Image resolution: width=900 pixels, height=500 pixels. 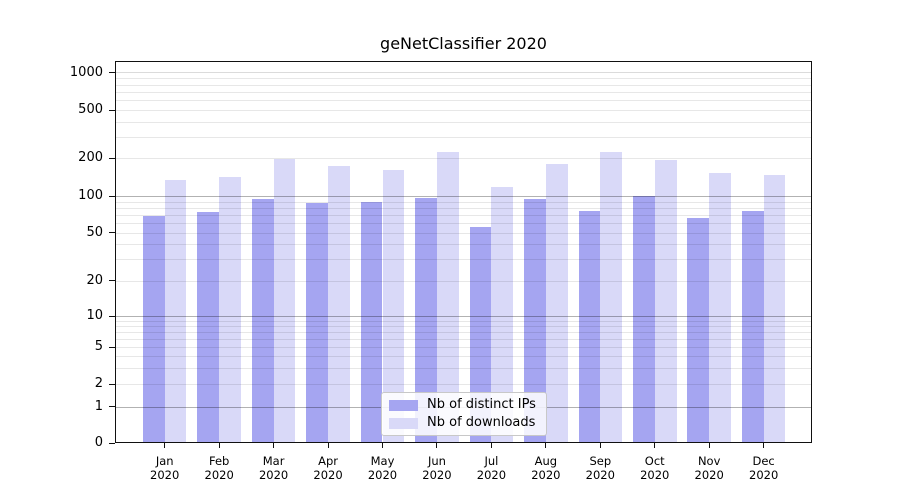 I want to click on bar-nov-downloads, so click(x=720, y=308).